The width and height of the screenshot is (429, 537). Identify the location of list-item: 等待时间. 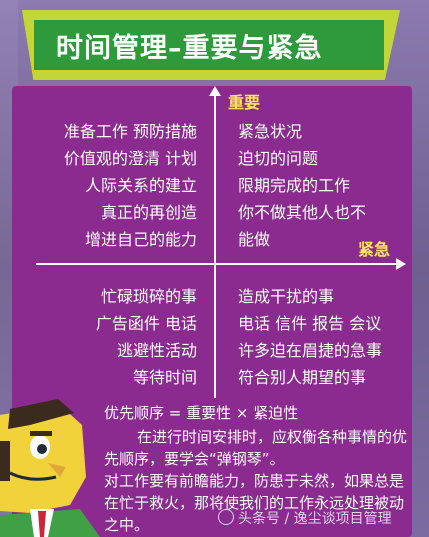
(164, 377).